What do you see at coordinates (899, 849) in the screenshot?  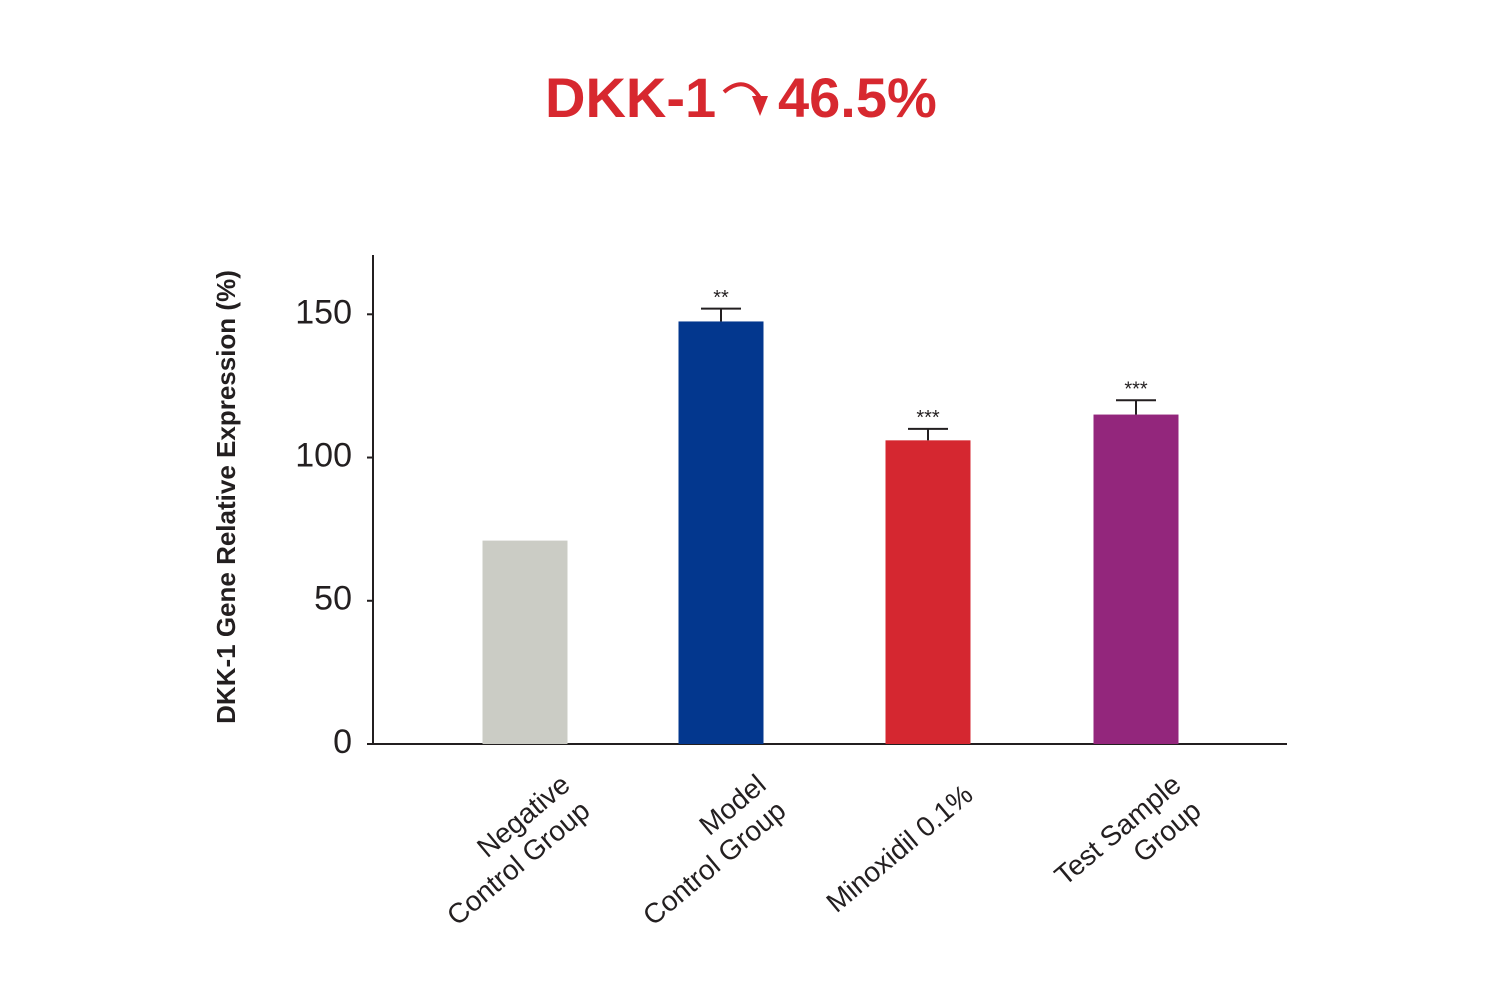 I see `x-tick-label: Minoxidil 0.1%` at bounding box center [899, 849].